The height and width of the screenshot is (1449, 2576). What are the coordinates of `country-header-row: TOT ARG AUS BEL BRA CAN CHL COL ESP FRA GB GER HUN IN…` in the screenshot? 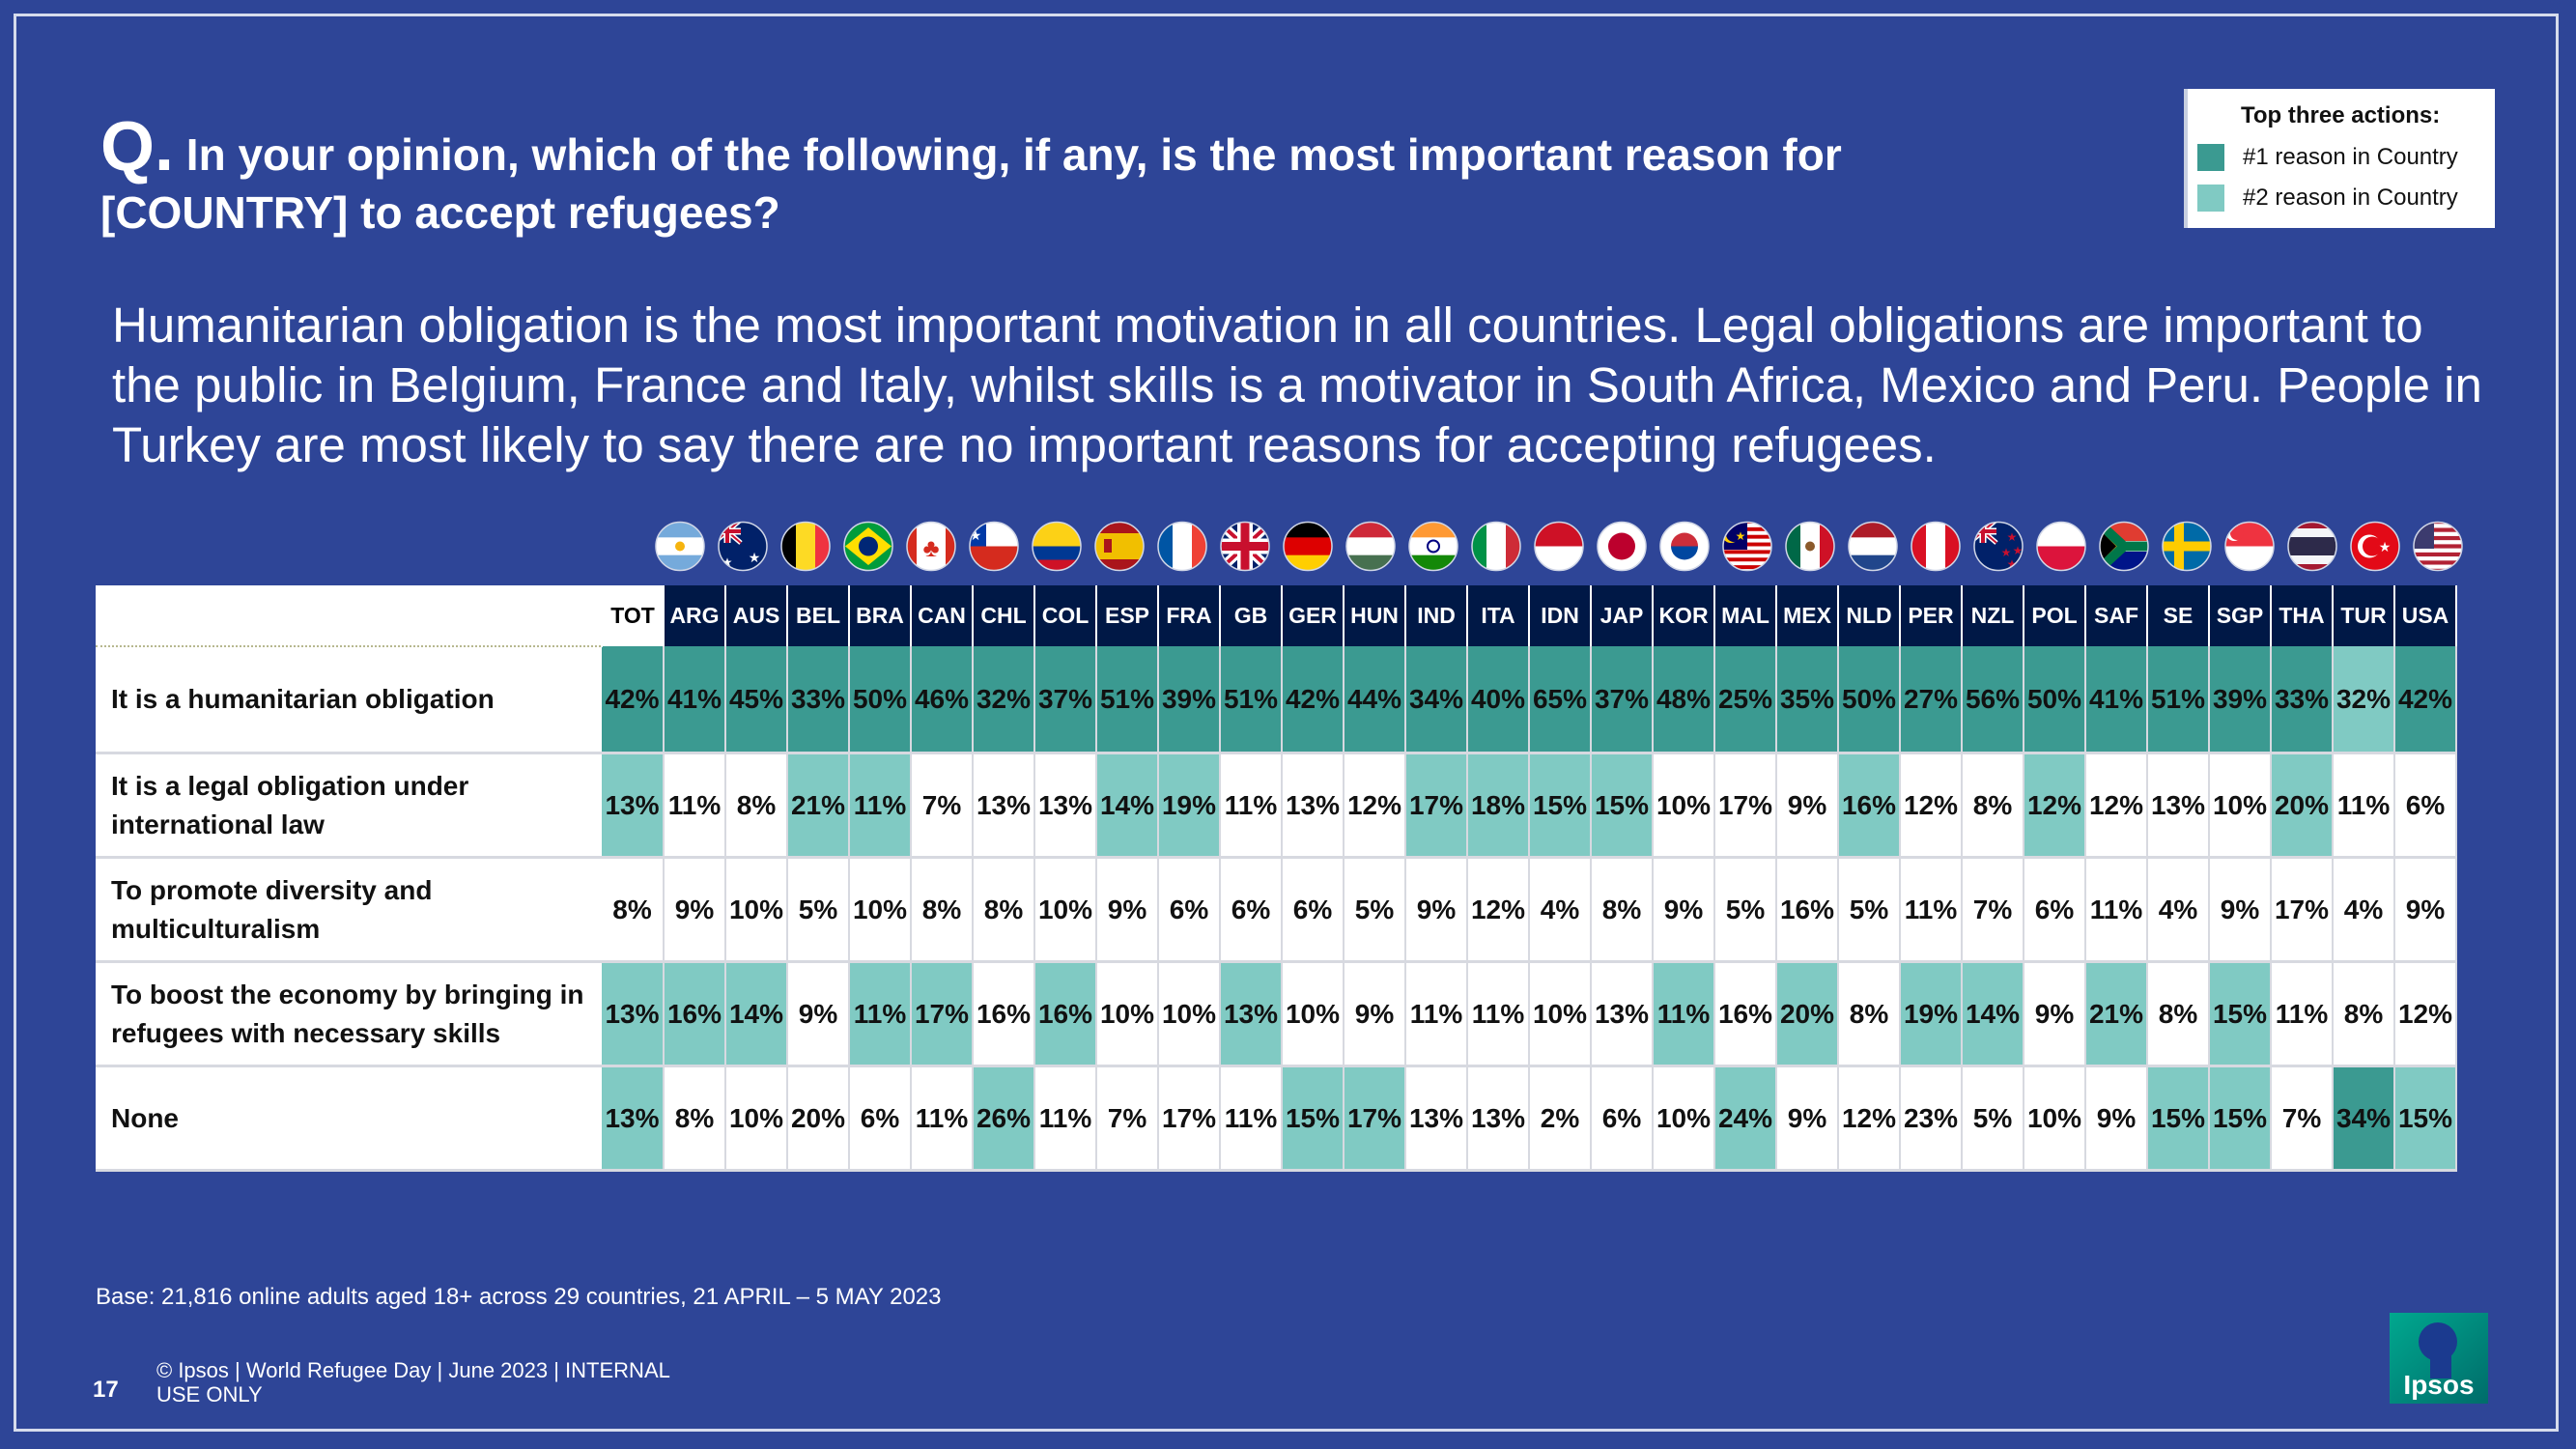 It's located at (1276, 616).